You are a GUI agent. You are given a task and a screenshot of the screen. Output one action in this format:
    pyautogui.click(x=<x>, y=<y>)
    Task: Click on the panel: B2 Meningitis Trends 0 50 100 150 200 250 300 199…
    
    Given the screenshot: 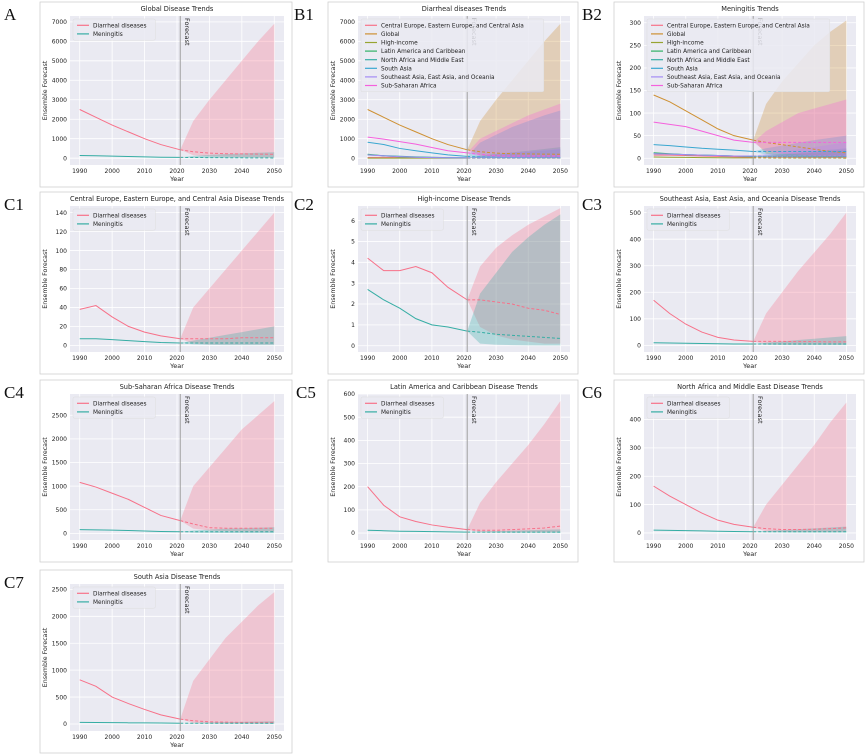 What is the action you would take?
    pyautogui.click(x=723, y=94)
    